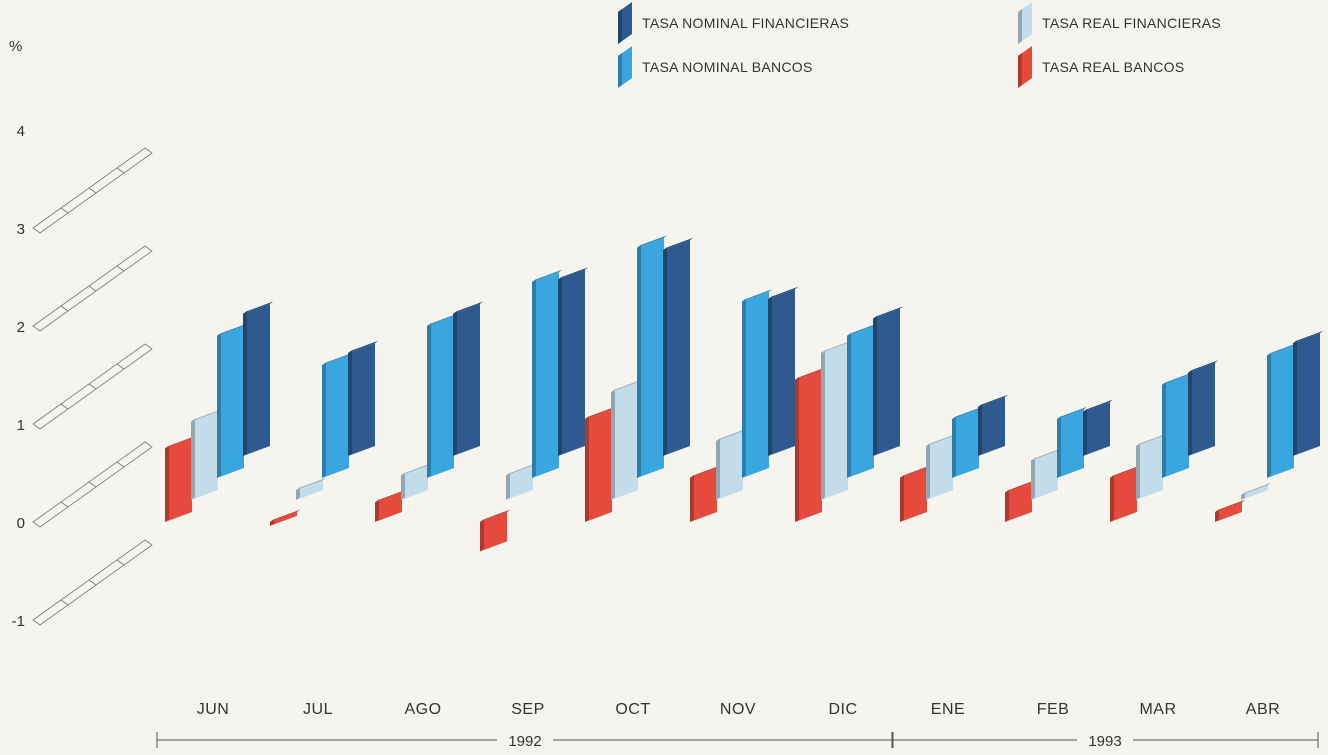  Describe the element at coordinates (21, 327) in the screenshot. I see `y-tick-label: 2` at that location.